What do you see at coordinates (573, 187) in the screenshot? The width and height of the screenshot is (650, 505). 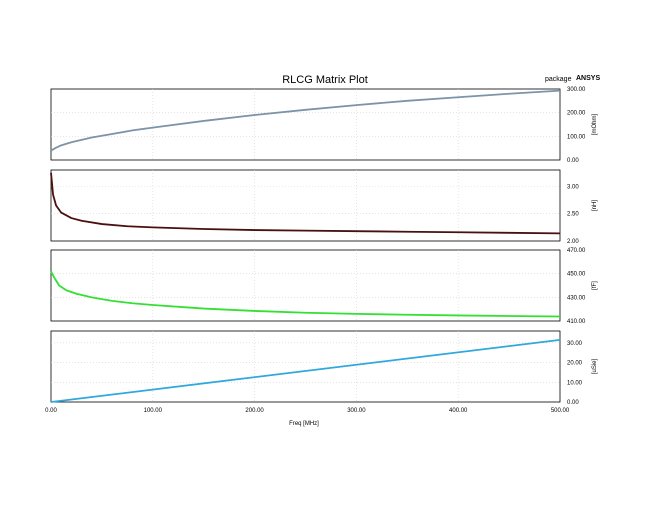 I see `panel-2-ytick-label: 3.00` at bounding box center [573, 187].